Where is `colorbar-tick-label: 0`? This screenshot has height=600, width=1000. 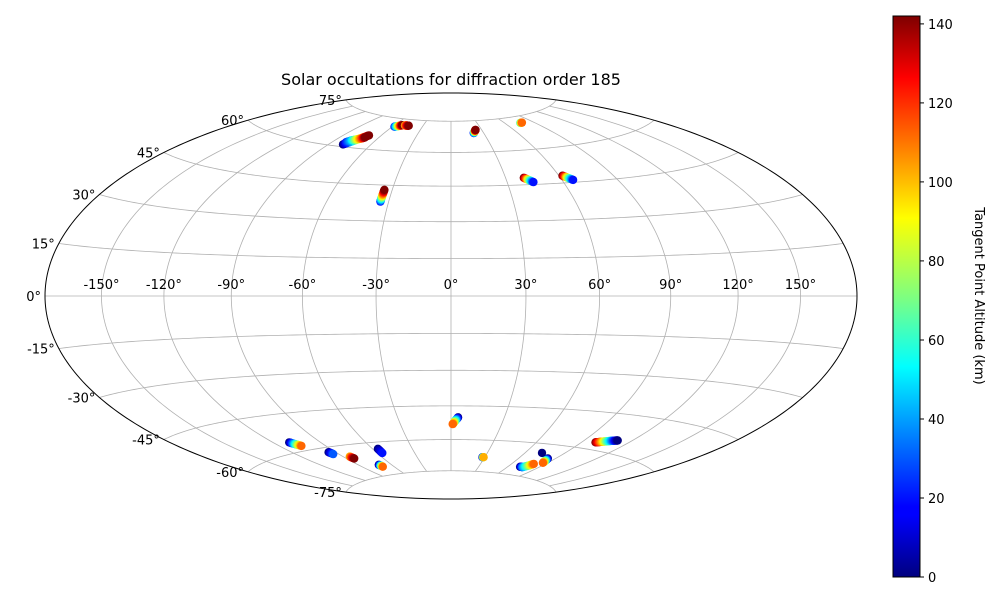
colorbar-tick-label: 0 is located at coordinates (932, 578).